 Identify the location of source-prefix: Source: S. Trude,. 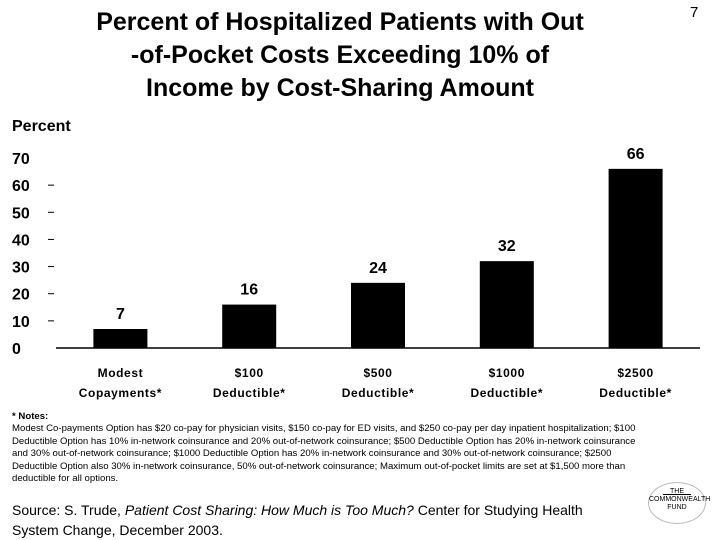
(68, 510).